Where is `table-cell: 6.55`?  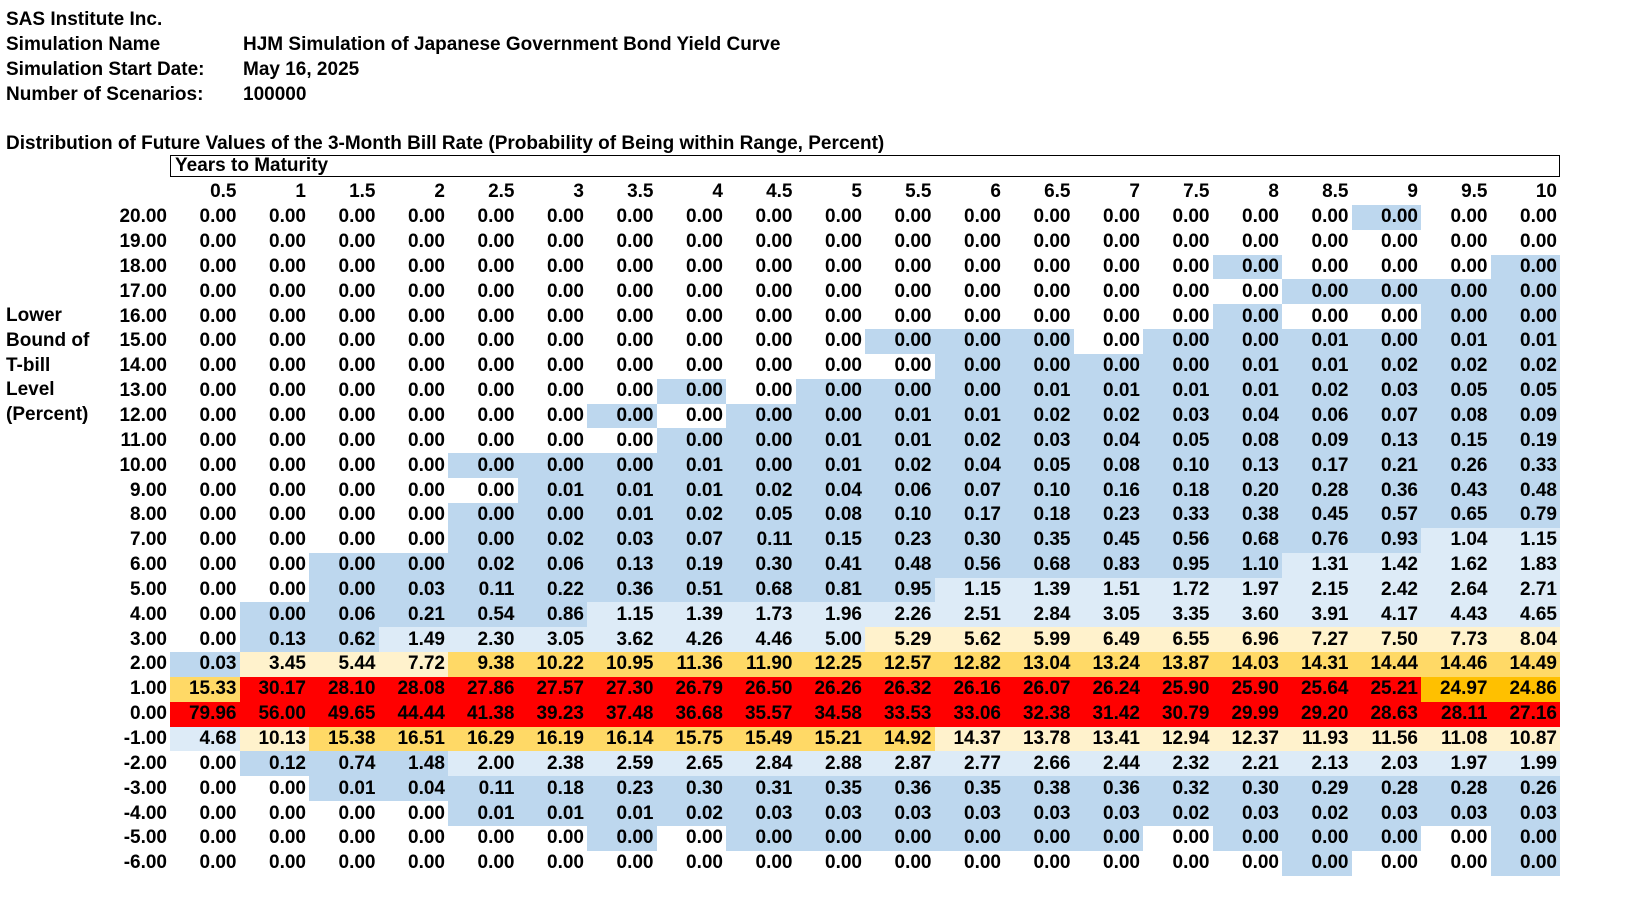
table-cell: 6.55 is located at coordinates (1178, 640).